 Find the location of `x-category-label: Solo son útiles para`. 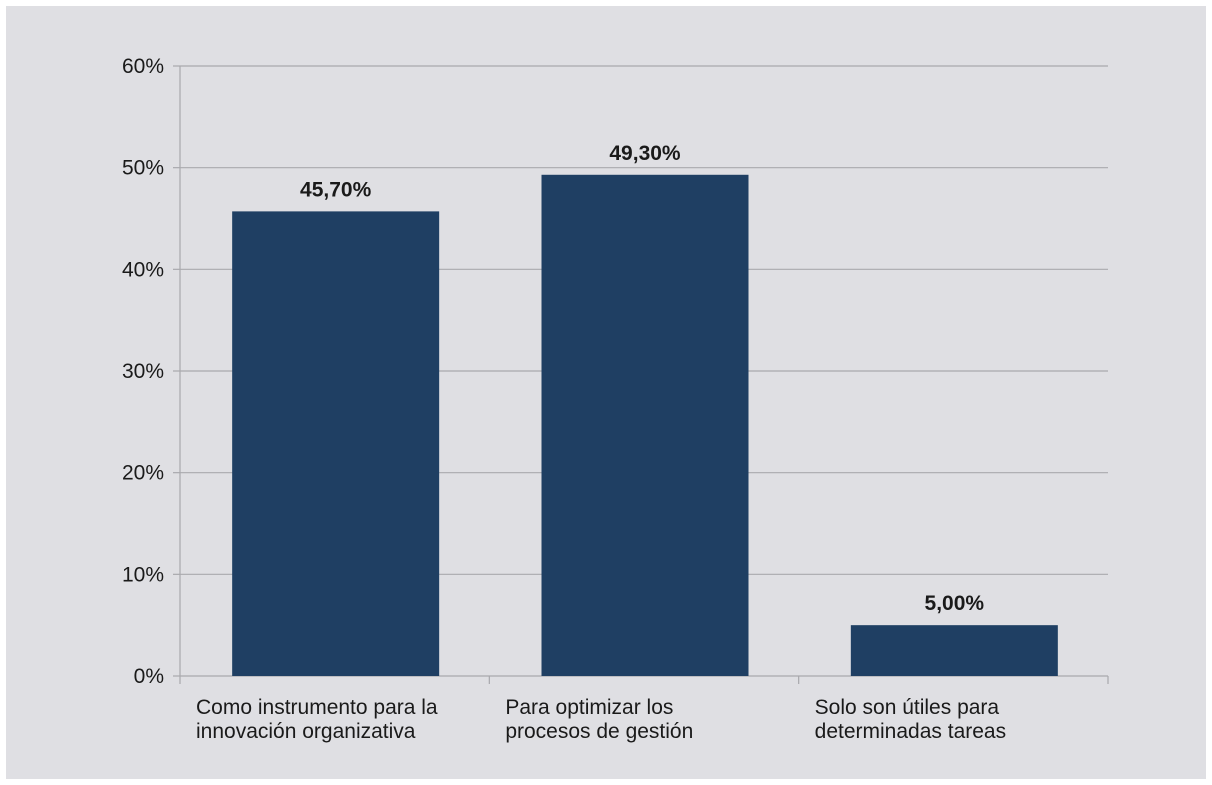

x-category-label: Solo son útiles para is located at coordinates (907, 707).